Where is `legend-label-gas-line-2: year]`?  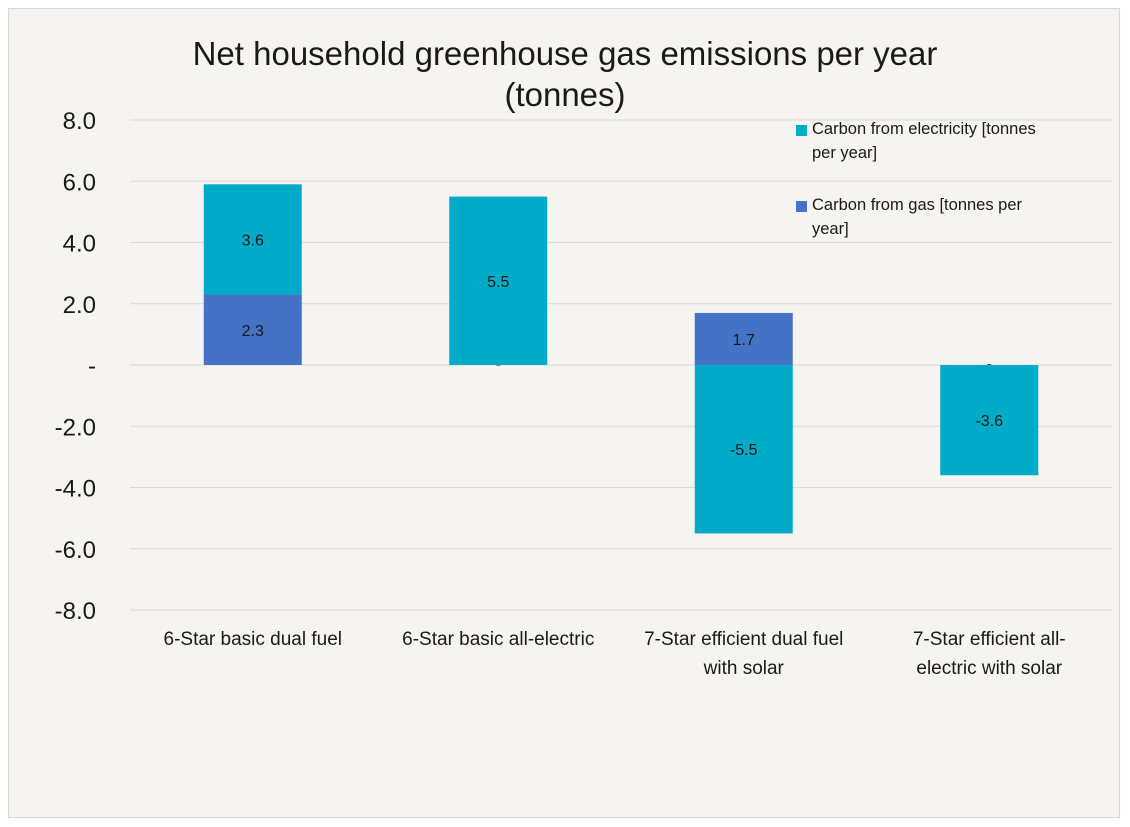 legend-label-gas-line-2: year] is located at coordinates (830, 228).